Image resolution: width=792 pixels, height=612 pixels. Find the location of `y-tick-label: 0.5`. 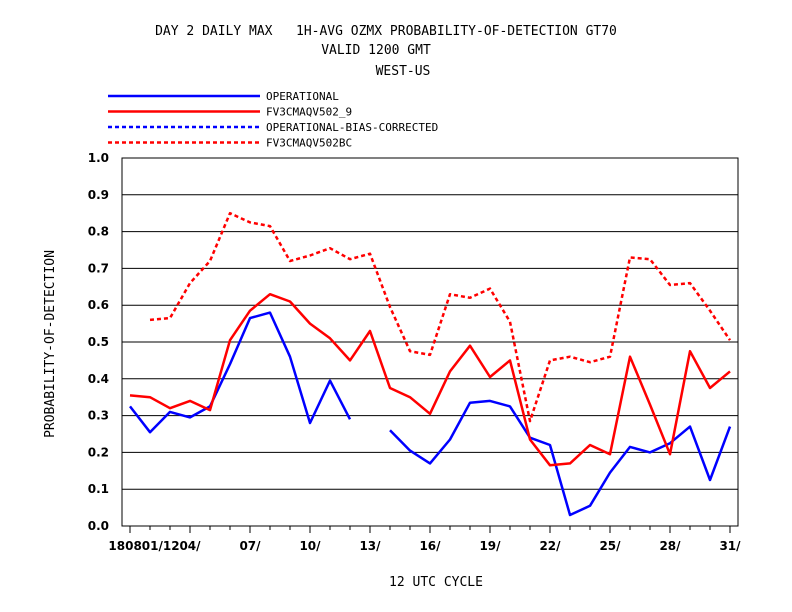

y-tick-label: 0.5 is located at coordinates (98, 342).